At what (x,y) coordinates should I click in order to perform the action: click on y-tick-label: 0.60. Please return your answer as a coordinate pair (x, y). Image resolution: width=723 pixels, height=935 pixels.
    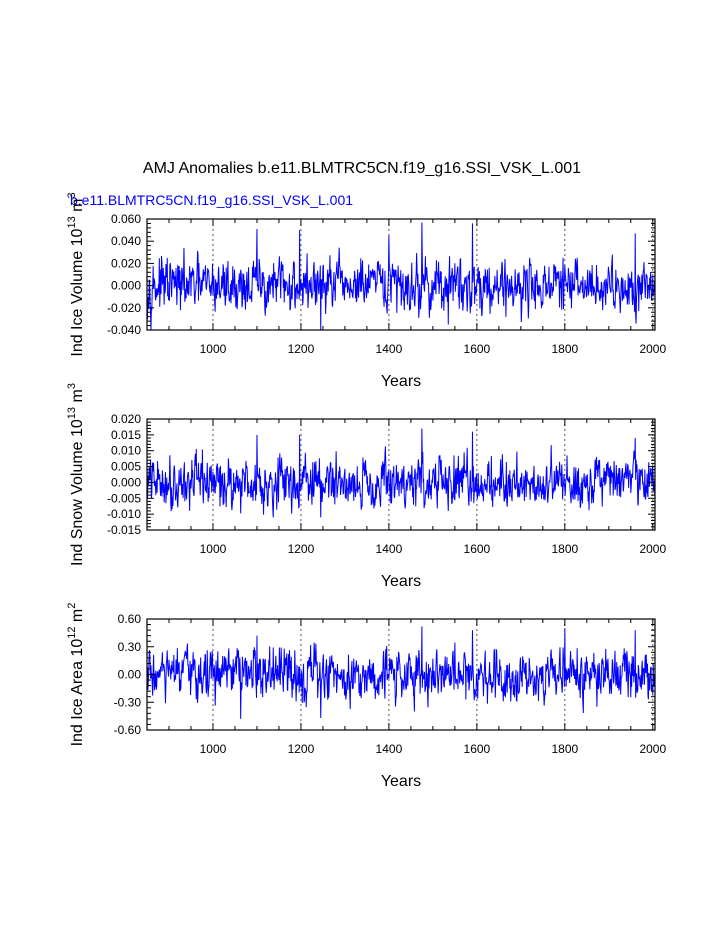
    Looking at the image, I should click on (130, 619).